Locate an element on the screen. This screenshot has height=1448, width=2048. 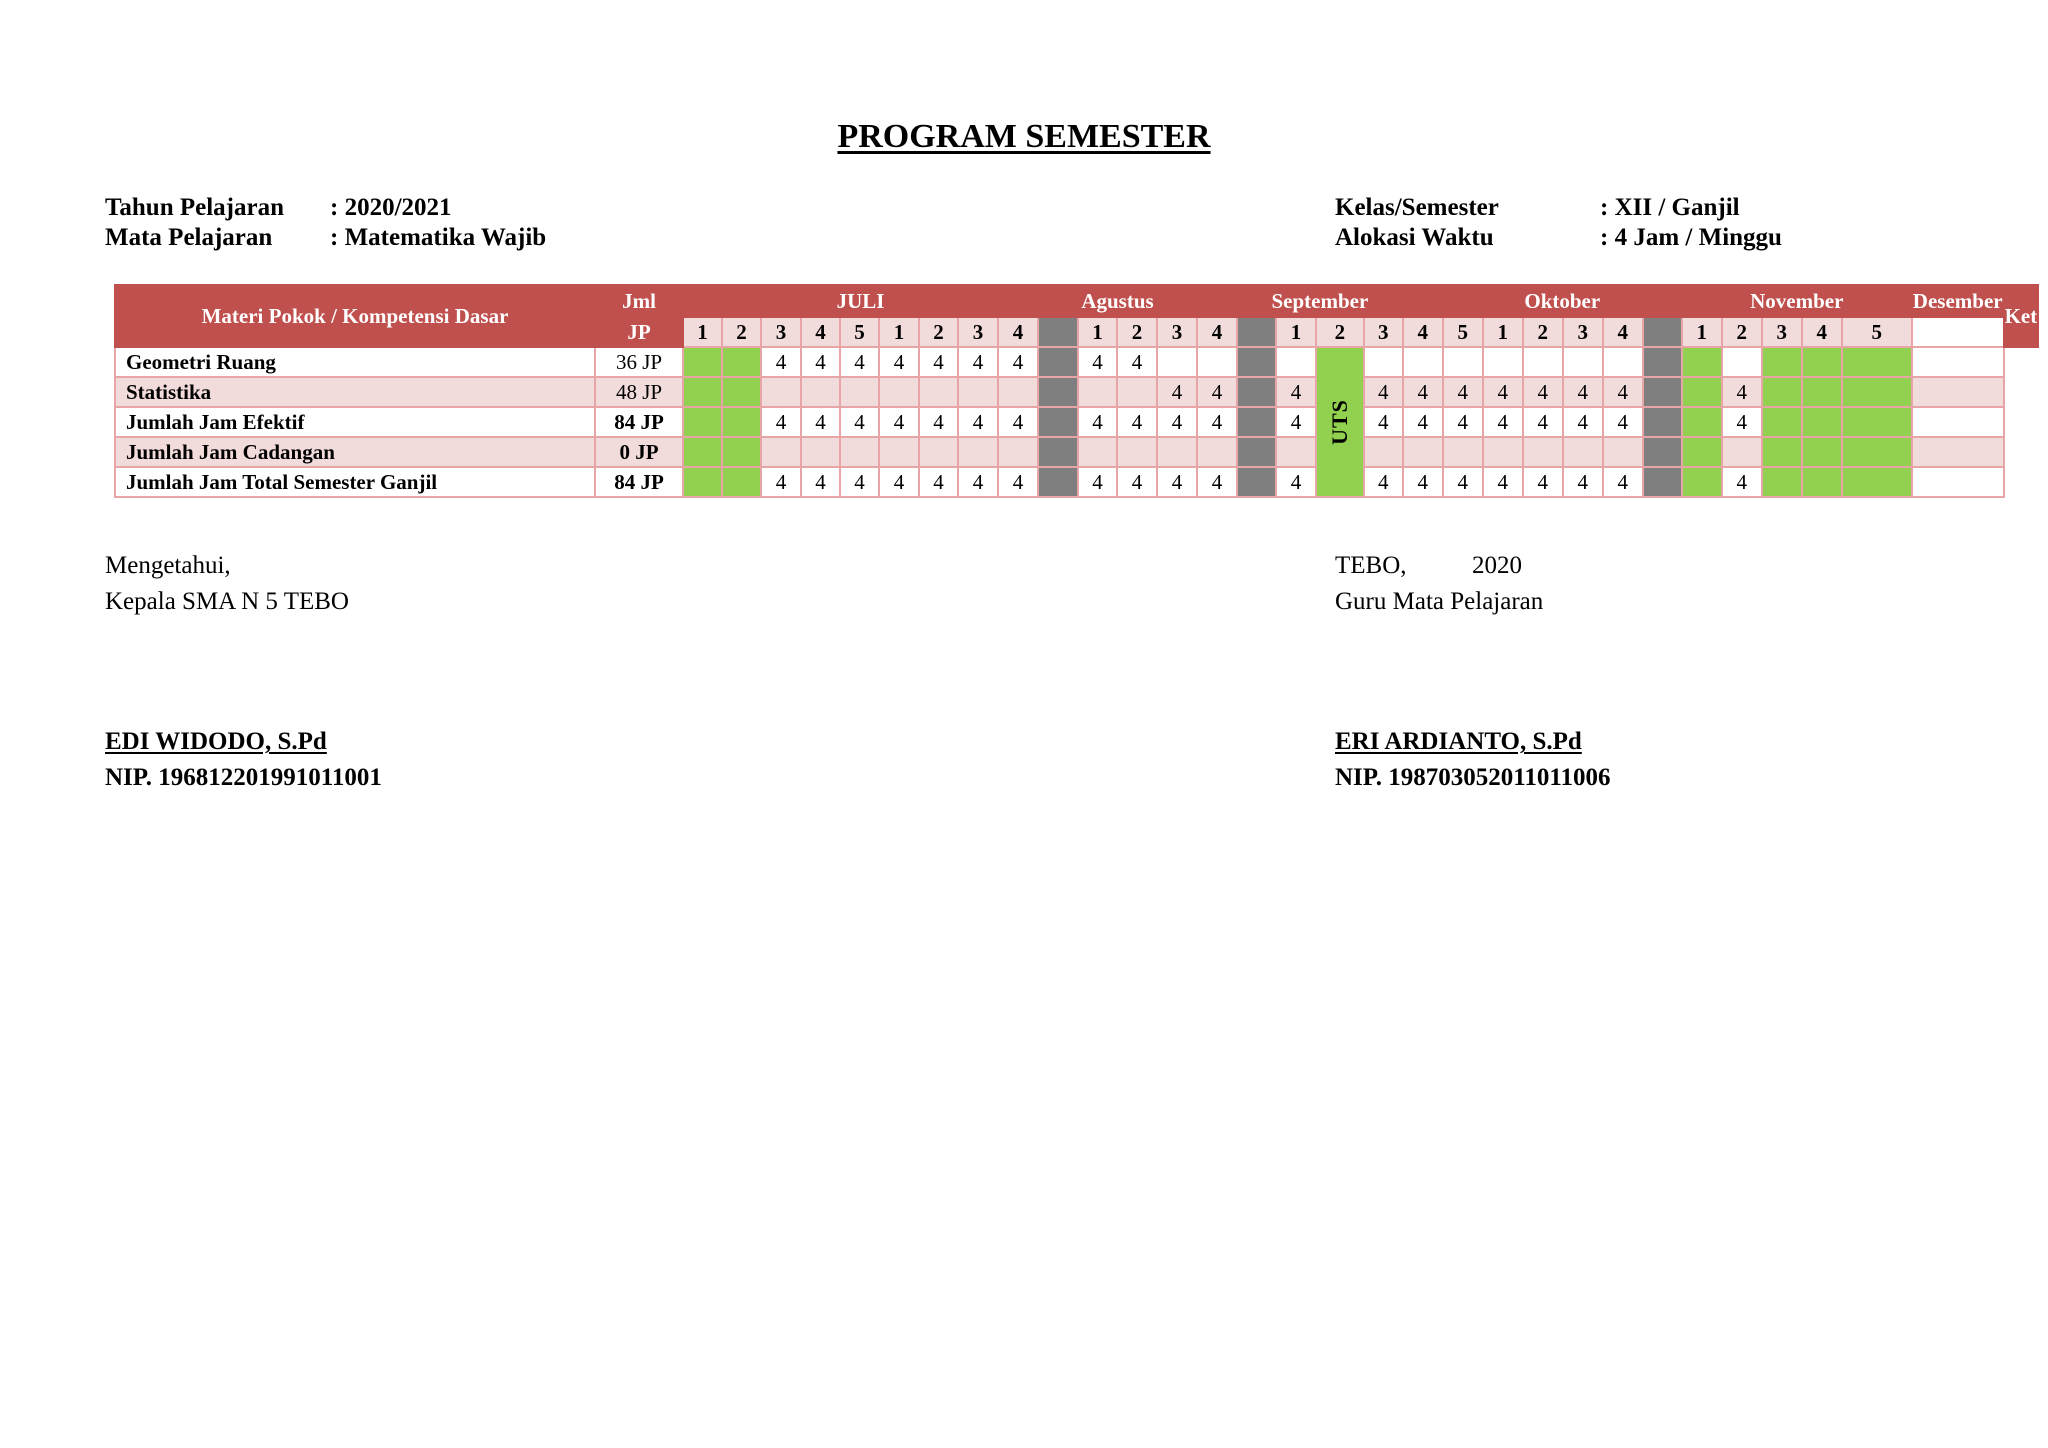
meta-label: Kelas/Semester is located at coordinates (1417, 207).